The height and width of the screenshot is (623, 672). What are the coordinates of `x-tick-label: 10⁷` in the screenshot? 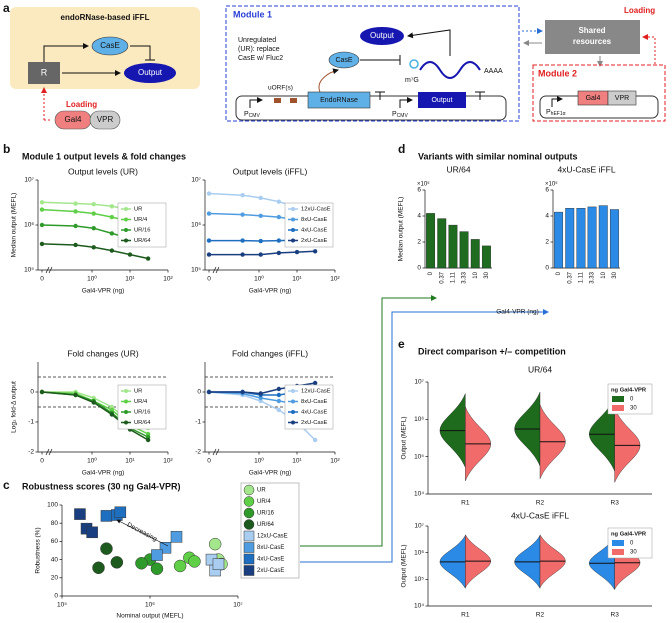 It's located at (238, 605).